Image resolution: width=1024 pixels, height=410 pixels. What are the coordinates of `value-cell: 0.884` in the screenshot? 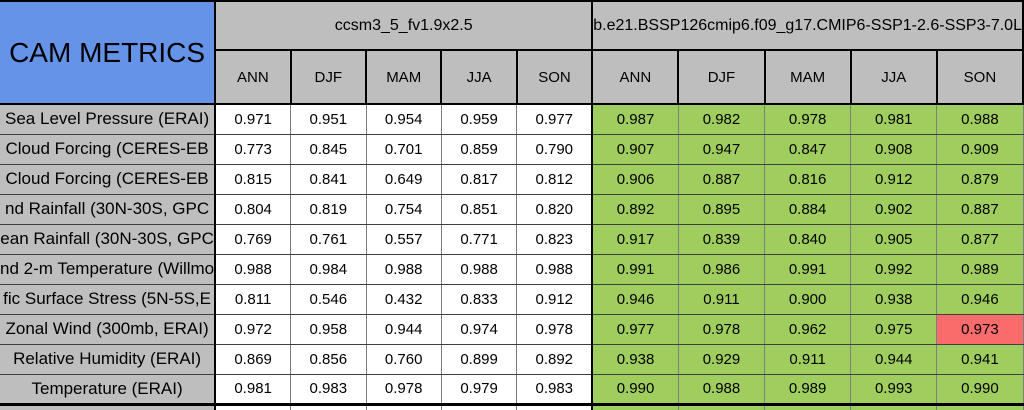 It's located at (808, 209).